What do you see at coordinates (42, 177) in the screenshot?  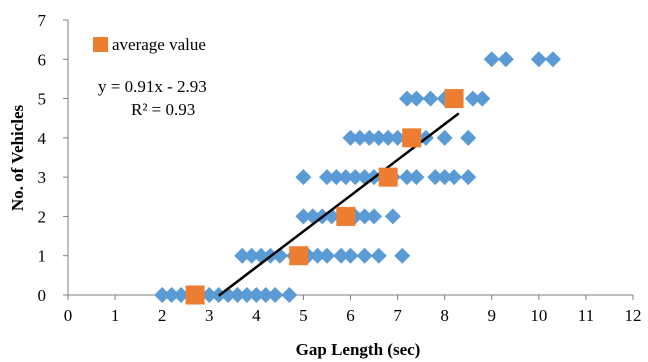 I see `y-tick-label: 3` at bounding box center [42, 177].